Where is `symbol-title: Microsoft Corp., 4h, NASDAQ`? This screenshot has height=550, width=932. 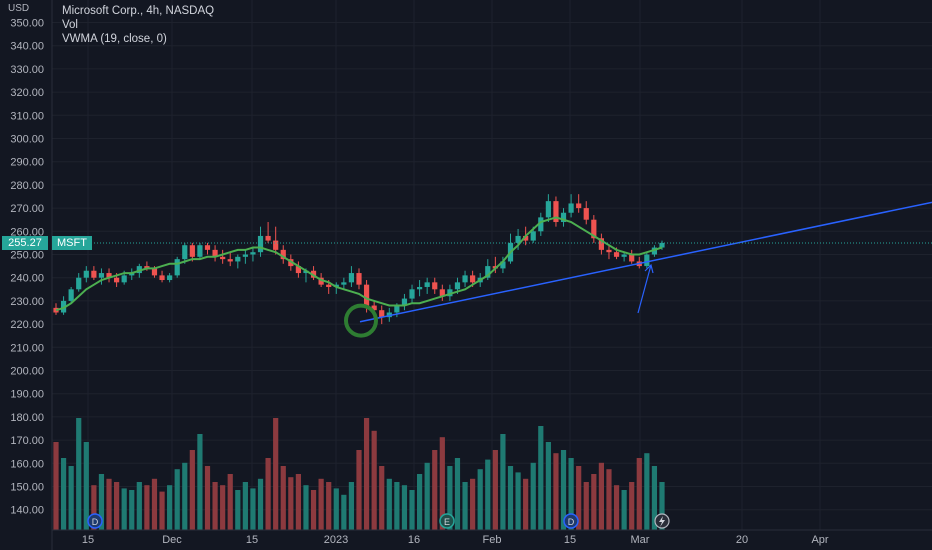 symbol-title: Microsoft Corp., 4h, NASDAQ is located at coordinates (138, 11).